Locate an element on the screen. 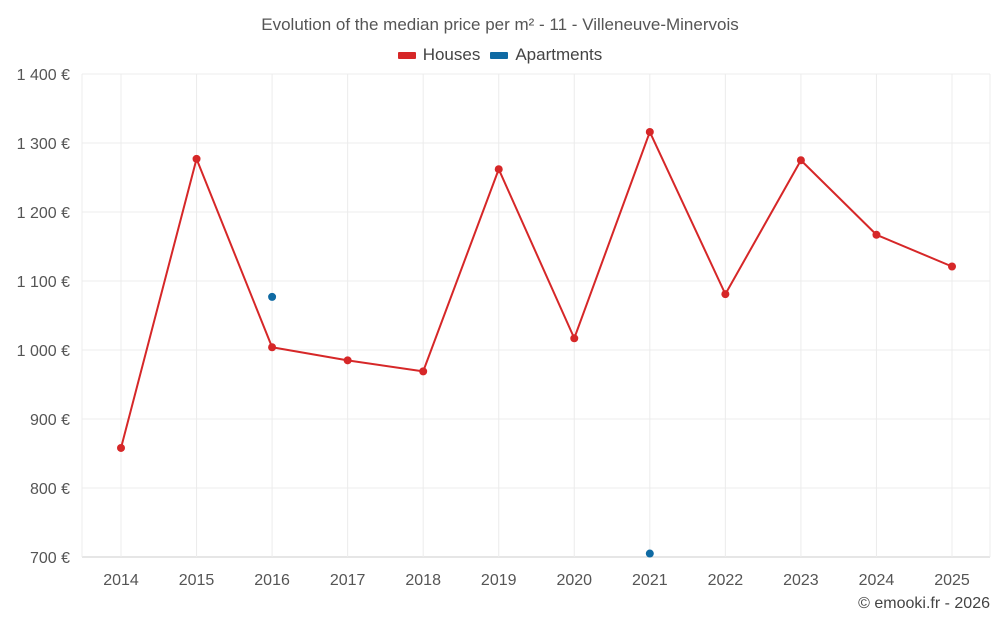 This screenshot has width=1000, height=625. x-tick-label: 2025 is located at coordinates (952, 580).